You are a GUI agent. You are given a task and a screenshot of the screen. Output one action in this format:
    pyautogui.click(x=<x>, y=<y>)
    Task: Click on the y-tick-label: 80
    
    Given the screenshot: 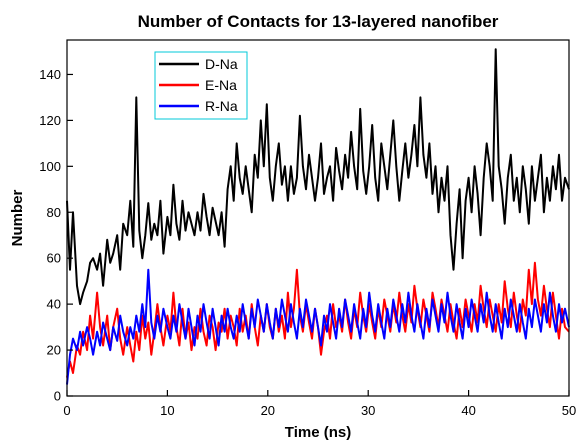 What is the action you would take?
    pyautogui.click(x=54, y=212)
    